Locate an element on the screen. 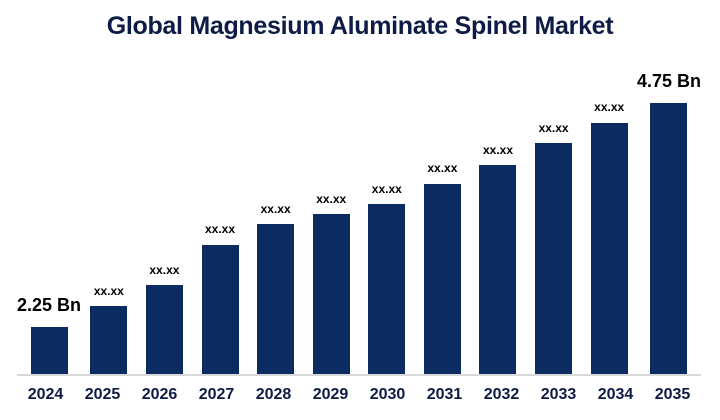 The height and width of the screenshot is (420, 720). bar-2028 is located at coordinates (276, 299).